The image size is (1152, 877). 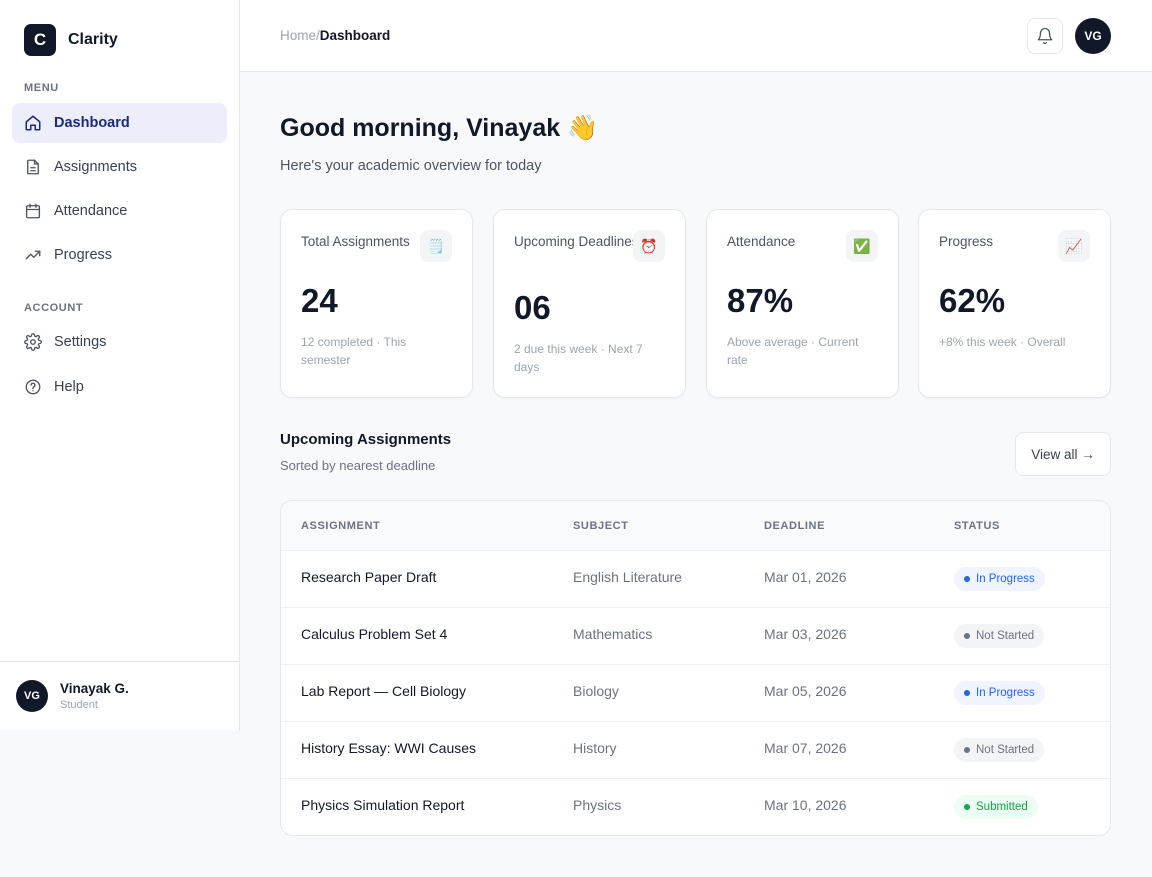 What do you see at coordinates (69, 387) in the screenshot?
I see `sidebar-item-label: Help` at bounding box center [69, 387].